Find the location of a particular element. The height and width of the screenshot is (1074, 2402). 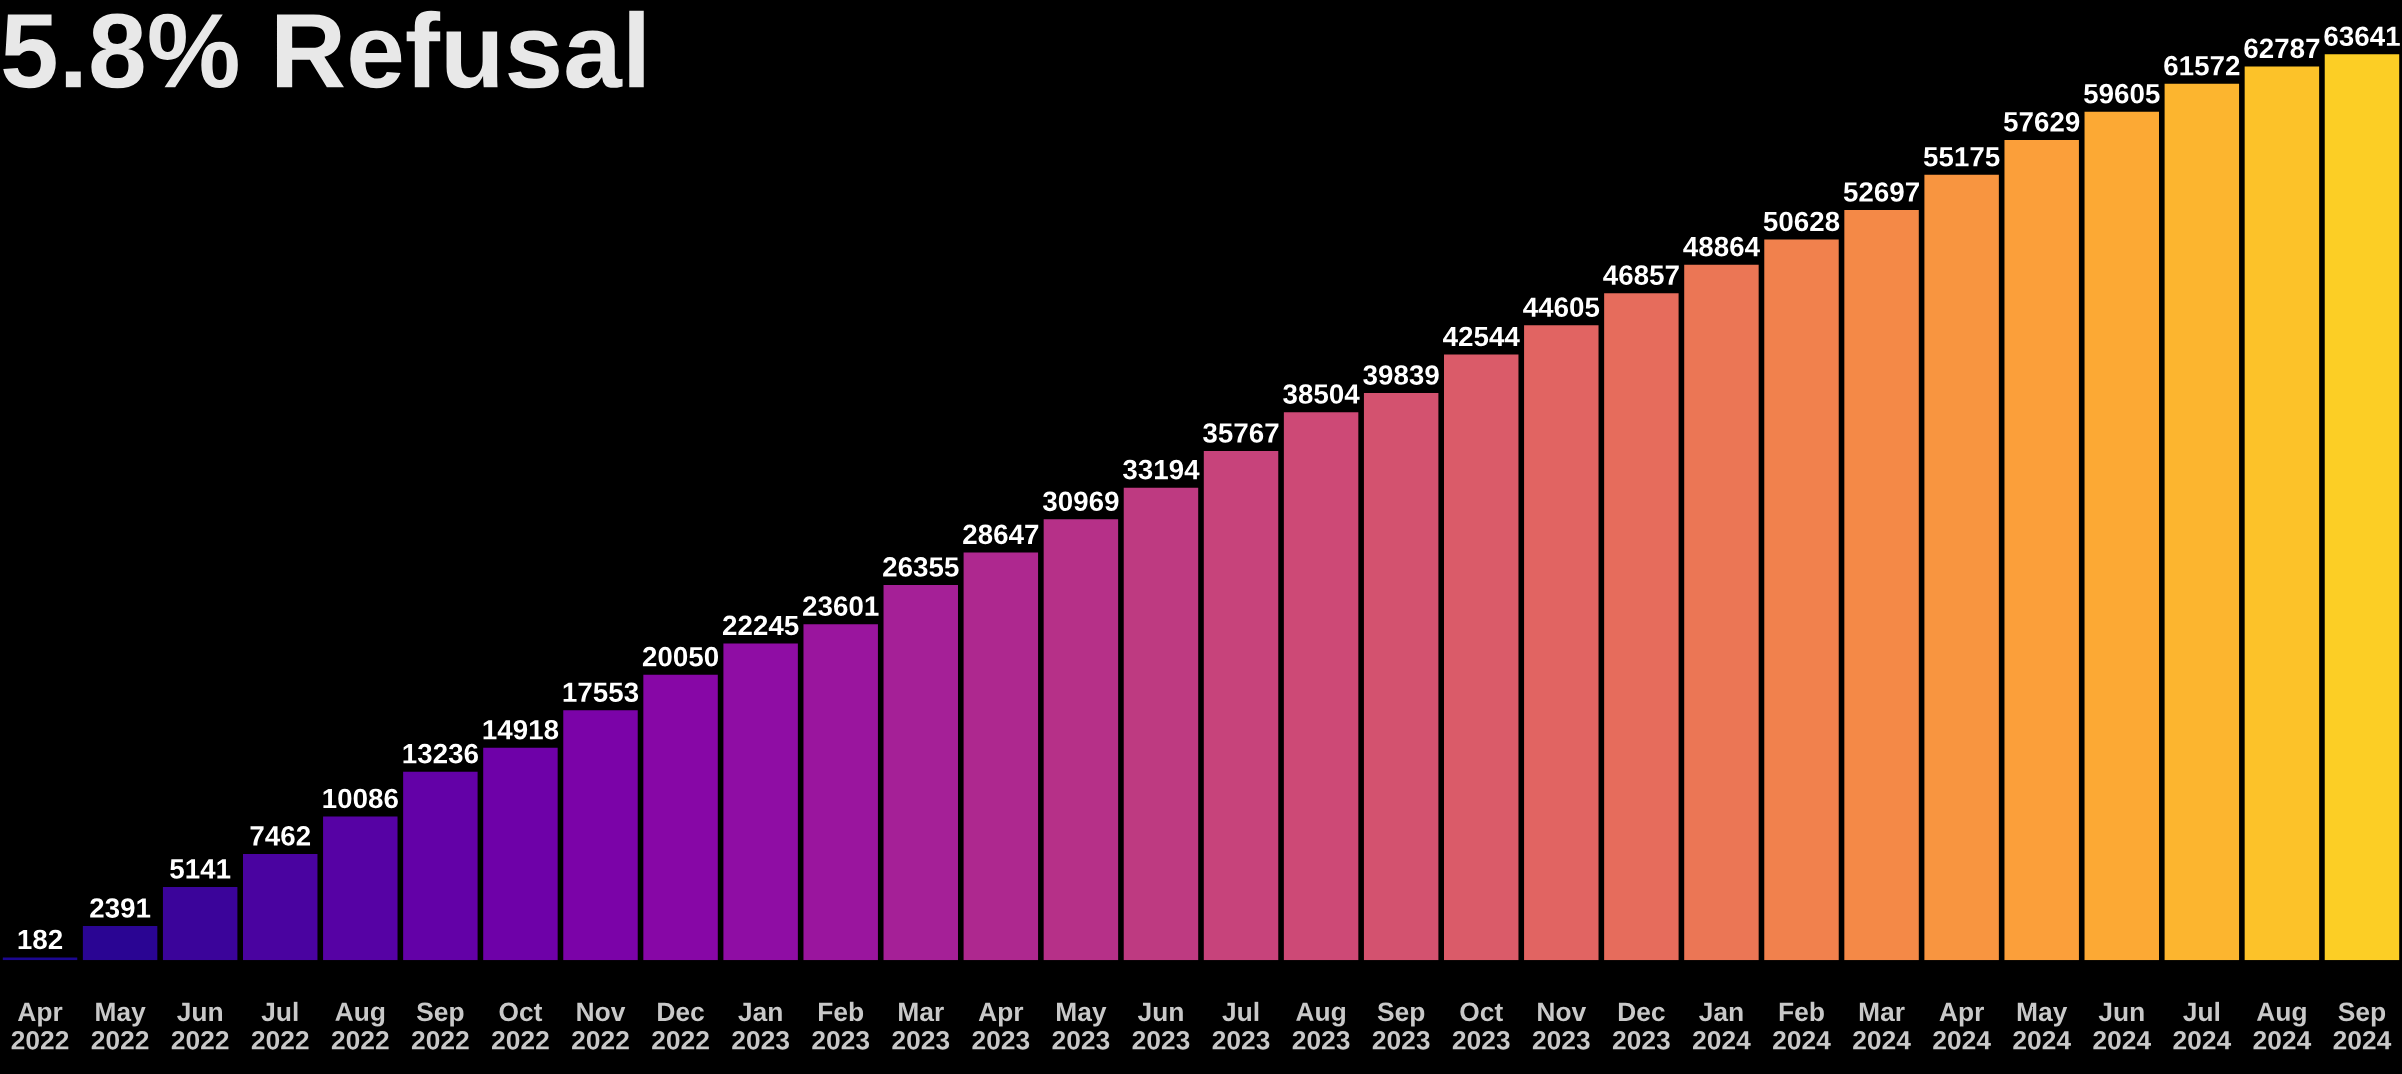

x-tick-label: Jul 2024 is located at coordinates (2202, 1025).